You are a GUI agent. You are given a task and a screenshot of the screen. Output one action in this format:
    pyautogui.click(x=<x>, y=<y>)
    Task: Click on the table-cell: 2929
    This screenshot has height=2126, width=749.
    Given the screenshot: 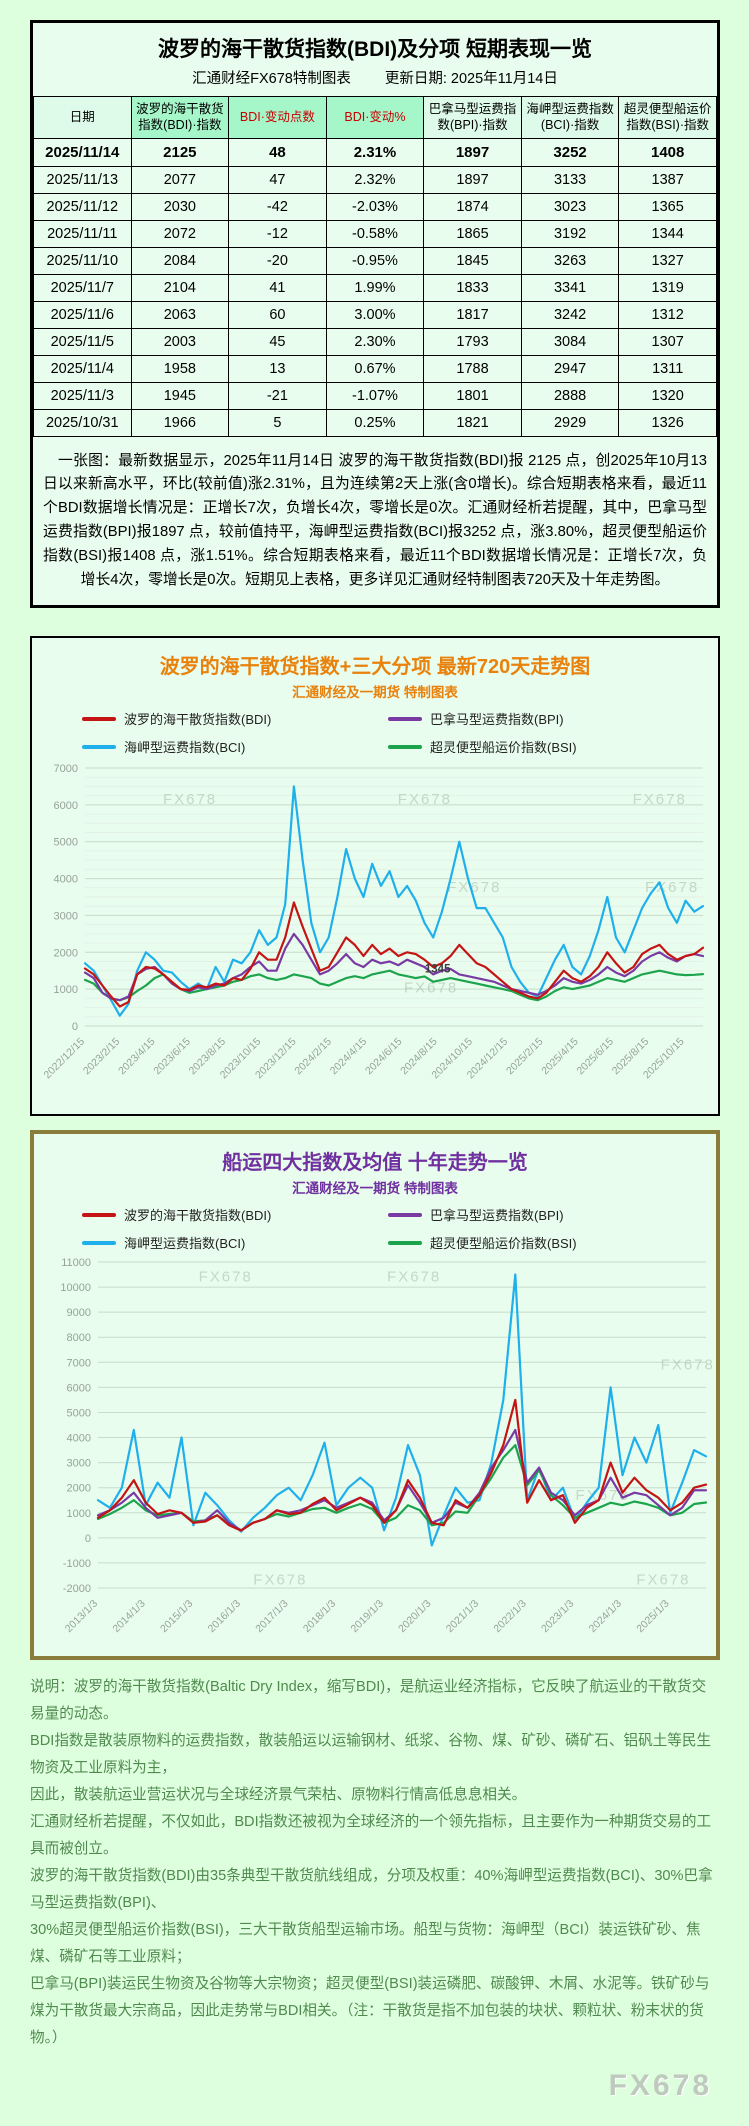 What is the action you would take?
    pyautogui.click(x=570, y=422)
    